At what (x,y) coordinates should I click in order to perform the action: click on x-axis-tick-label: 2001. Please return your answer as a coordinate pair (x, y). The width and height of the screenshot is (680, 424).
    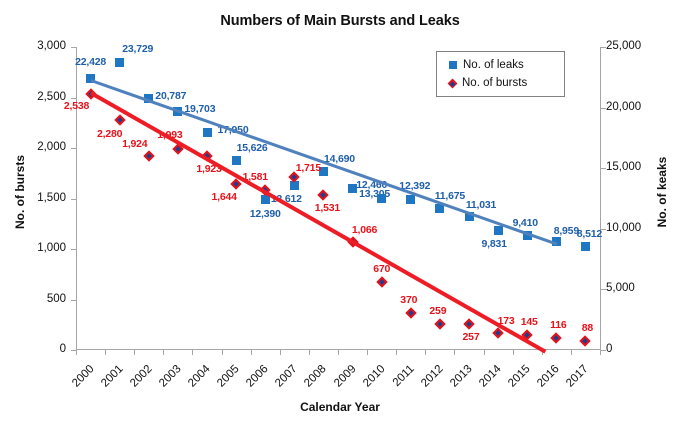
    Looking at the image, I should click on (112, 376).